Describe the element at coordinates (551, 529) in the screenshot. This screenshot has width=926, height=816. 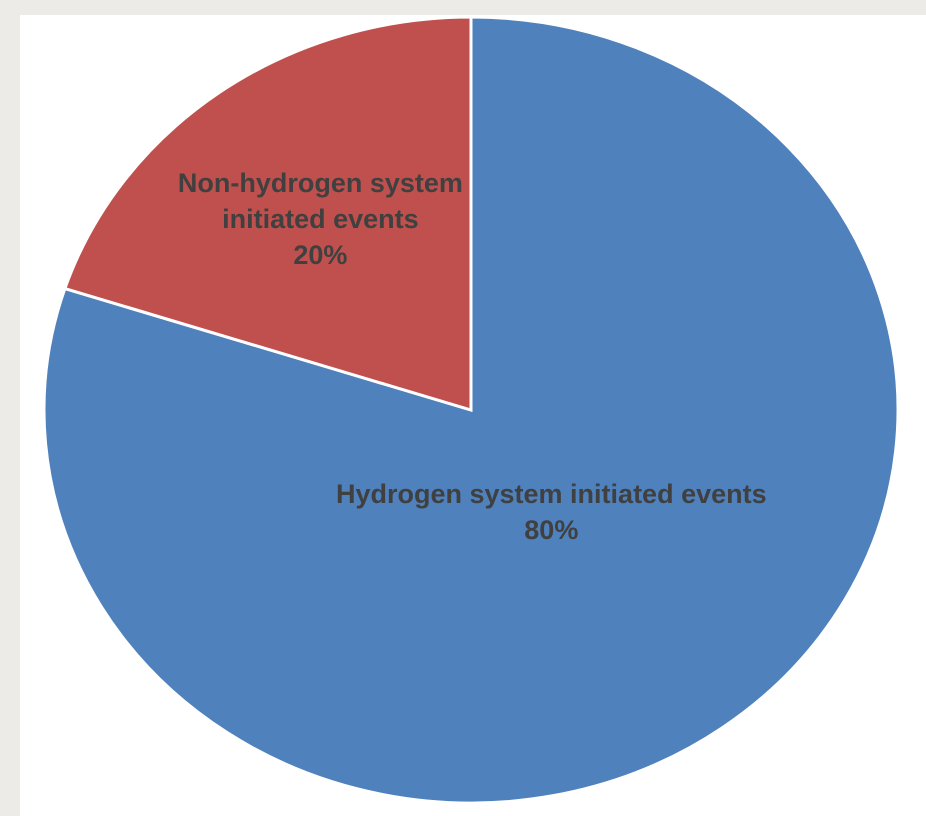
I see `slice-value: 80%` at that location.